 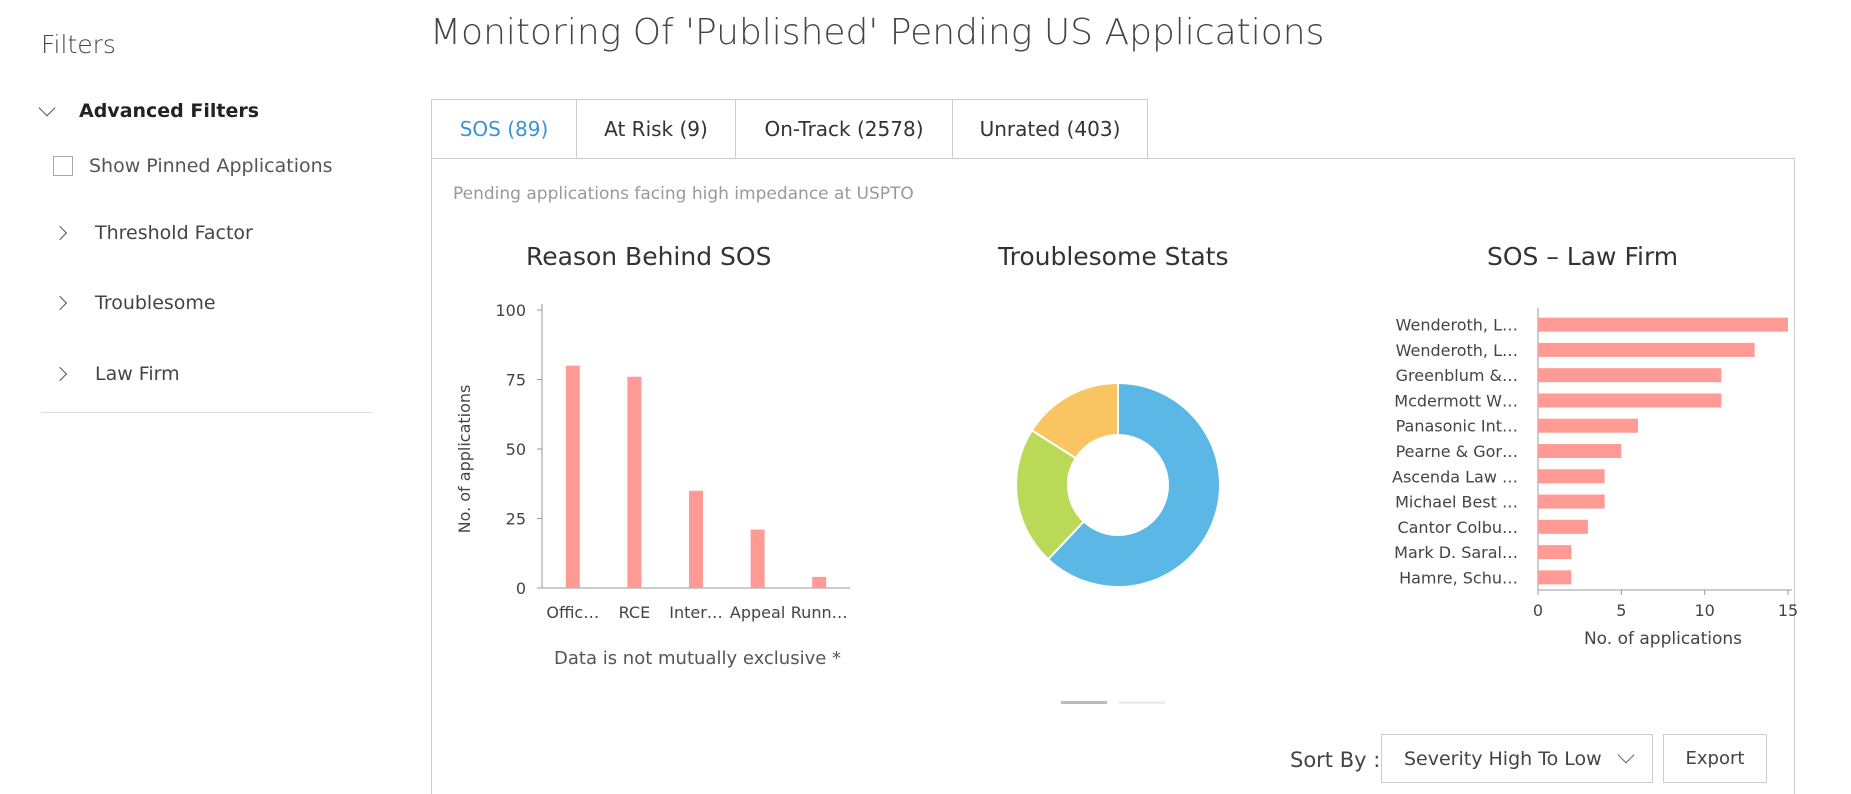 I want to click on chart-title-law-firm: SOS – Law Firm, so click(x=1583, y=256).